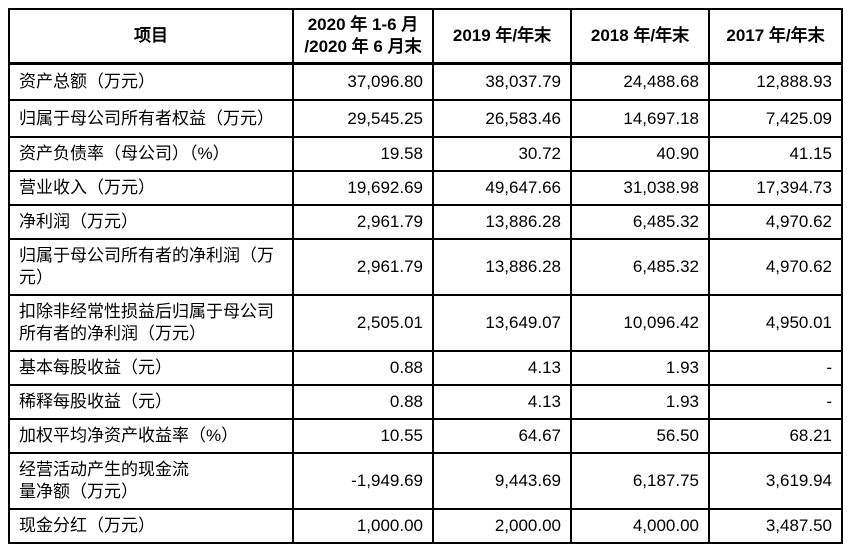 The height and width of the screenshot is (544, 850). I want to click on value-cell-2018: 6,187.75, so click(640, 481).